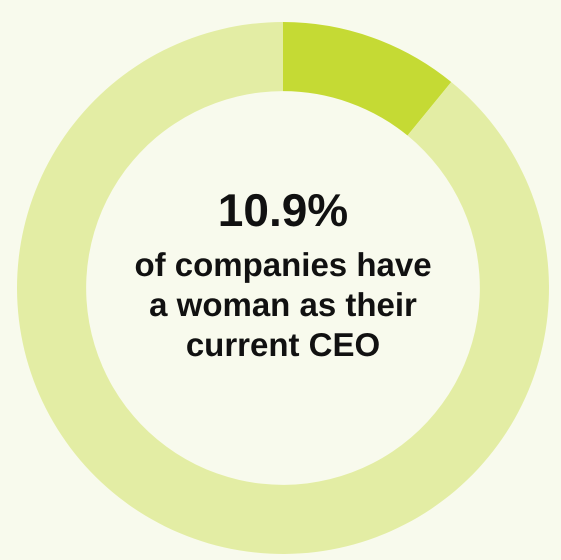  What do you see at coordinates (283, 210) in the screenshot?
I see `data-label: 10.9%` at bounding box center [283, 210].